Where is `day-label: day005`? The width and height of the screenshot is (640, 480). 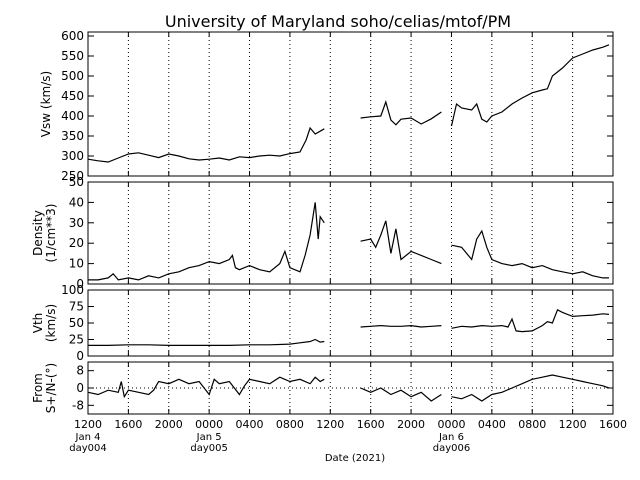
day-label: day005 is located at coordinates (208, 448).